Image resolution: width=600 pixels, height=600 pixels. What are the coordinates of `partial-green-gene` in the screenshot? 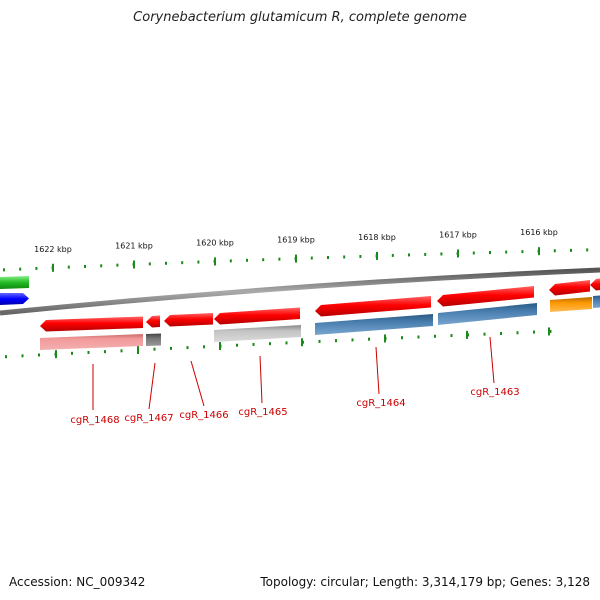 It's located at (14, 282).